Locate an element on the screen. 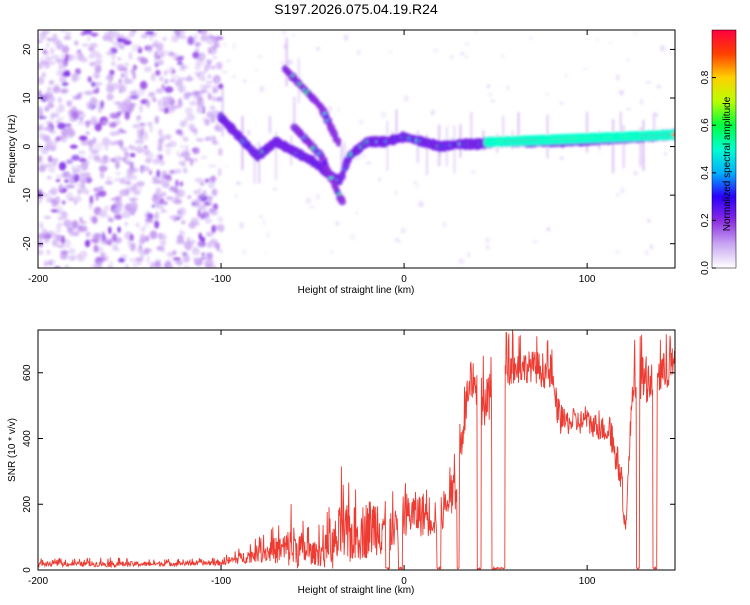 The image size is (750, 605). spectrogram-x-label: Height of straight line (km) is located at coordinates (356, 290).